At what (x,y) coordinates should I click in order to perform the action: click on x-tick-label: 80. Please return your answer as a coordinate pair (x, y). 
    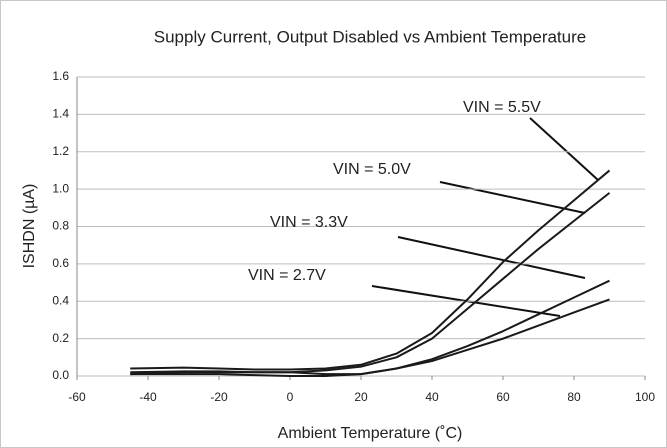
    Looking at the image, I should click on (574, 397).